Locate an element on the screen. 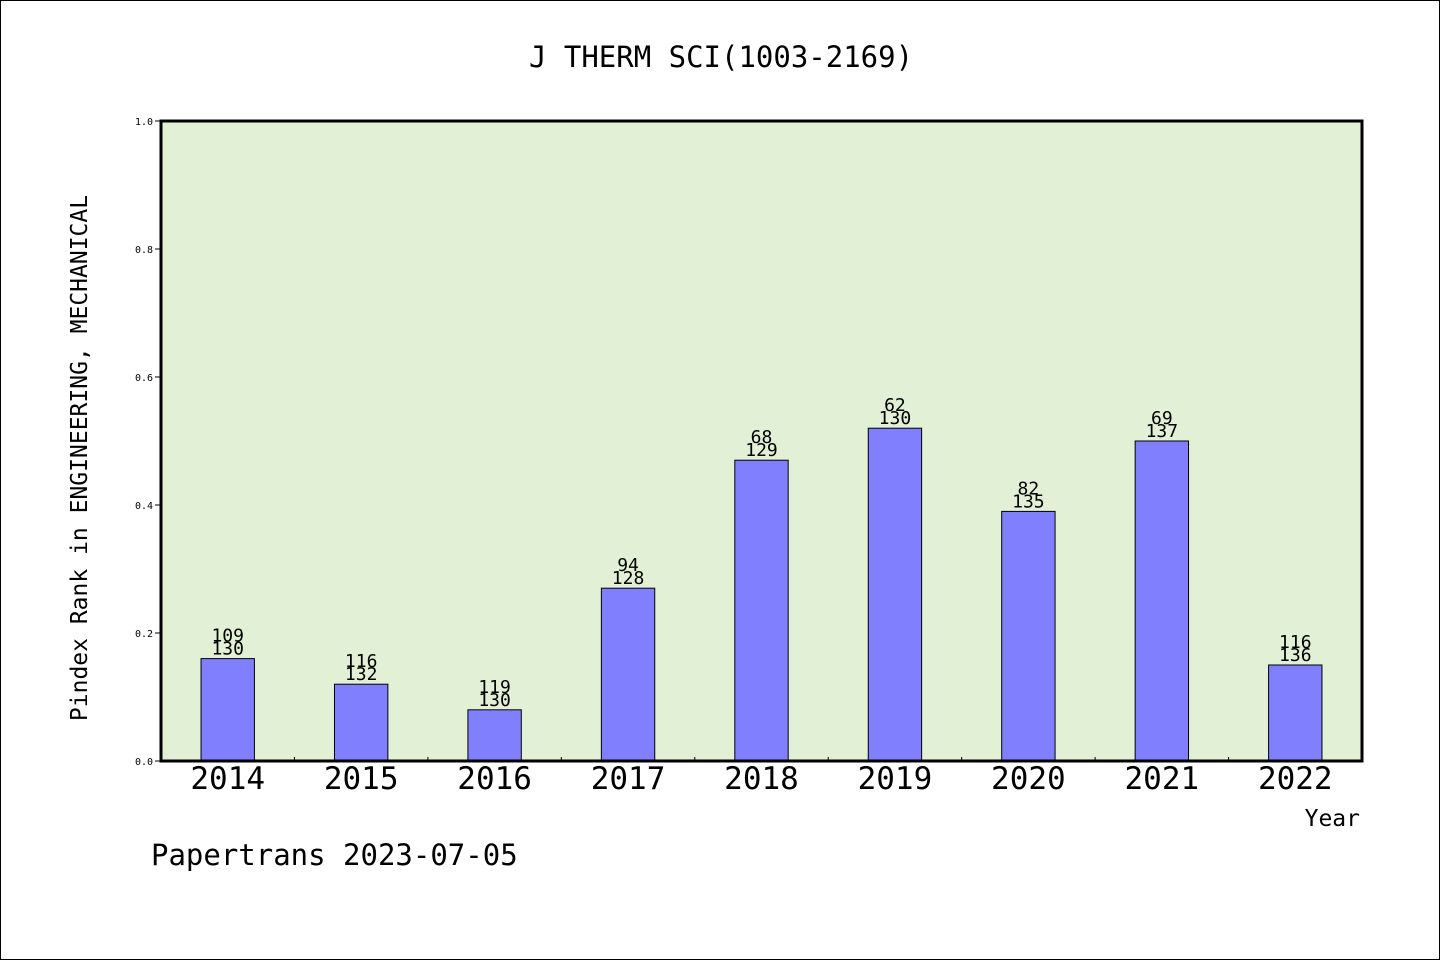 Image resolution: width=1440 pixels, height=960 pixels. bar-rank-label: 62 is located at coordinates (895, 405).